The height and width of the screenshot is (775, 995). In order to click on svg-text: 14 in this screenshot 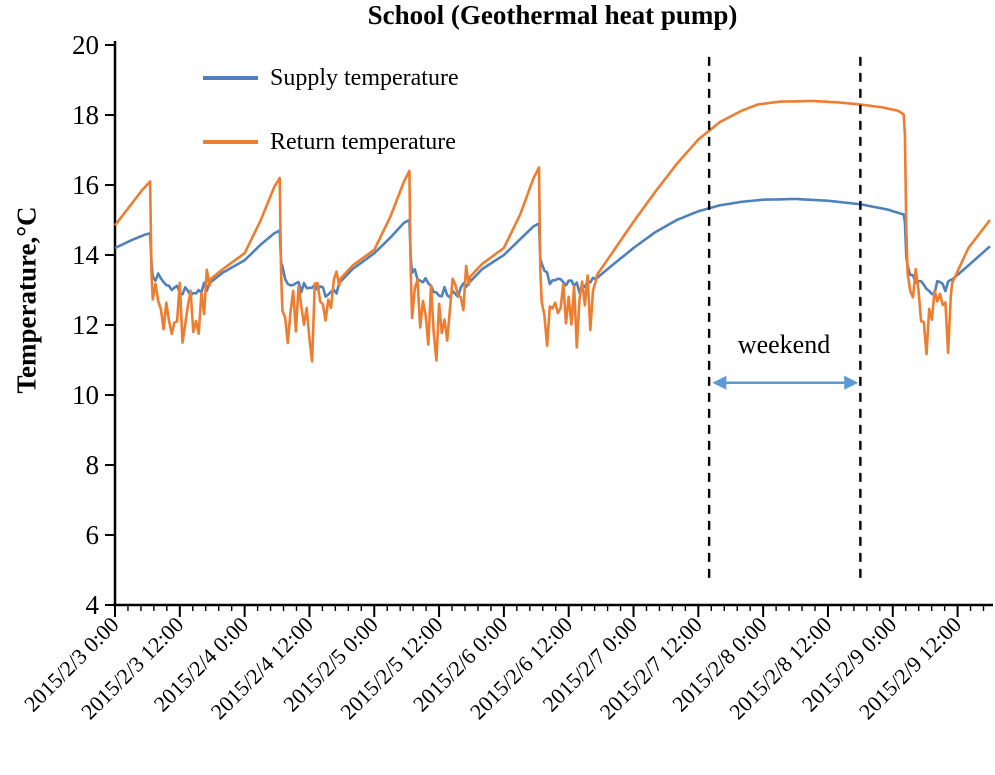, I will do `click(86, 255)`.